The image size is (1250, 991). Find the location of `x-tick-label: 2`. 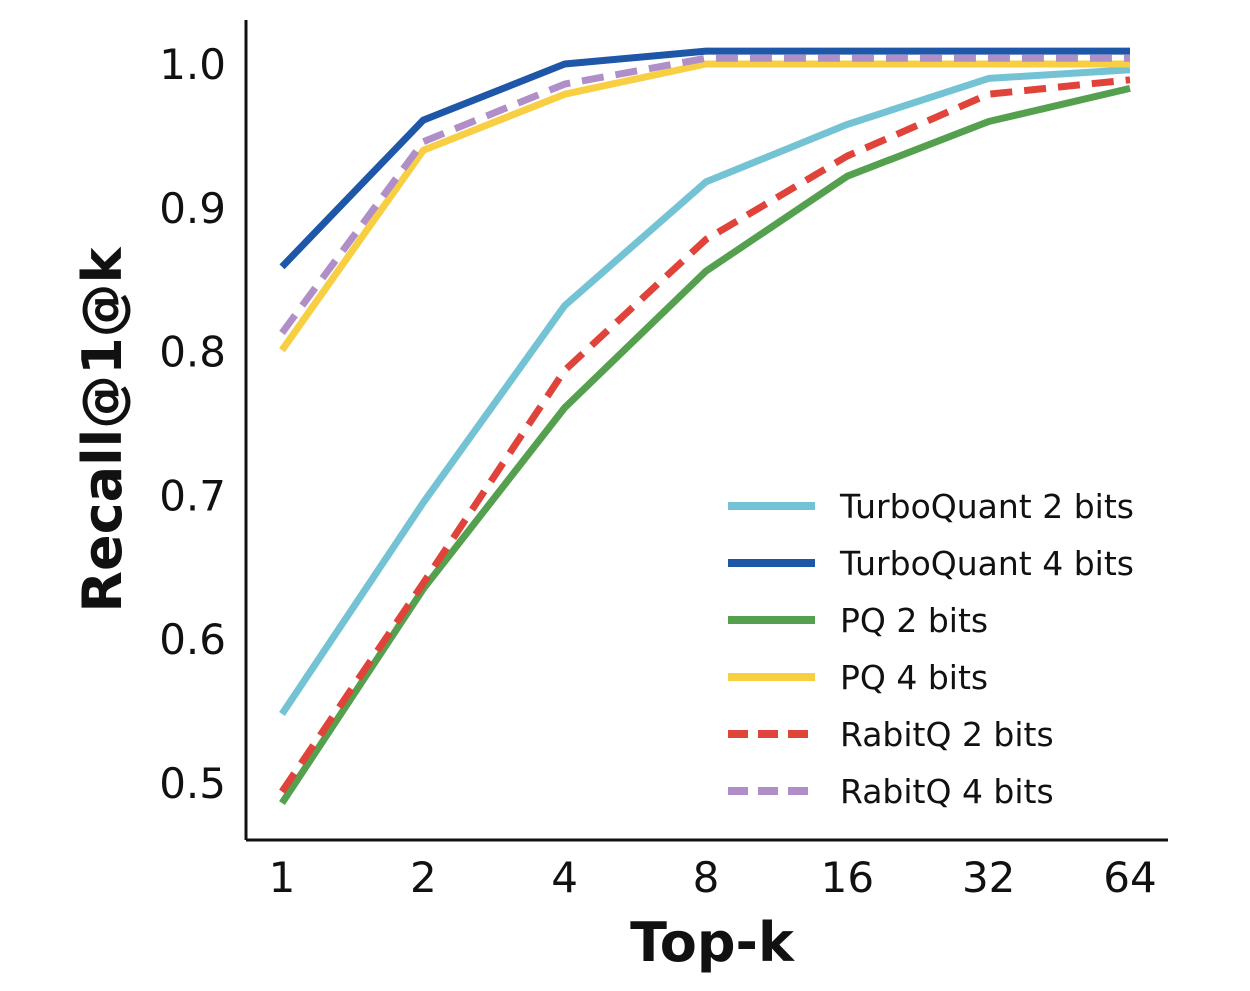

x-tick-label: 2 is located at coordinates (423, 877).